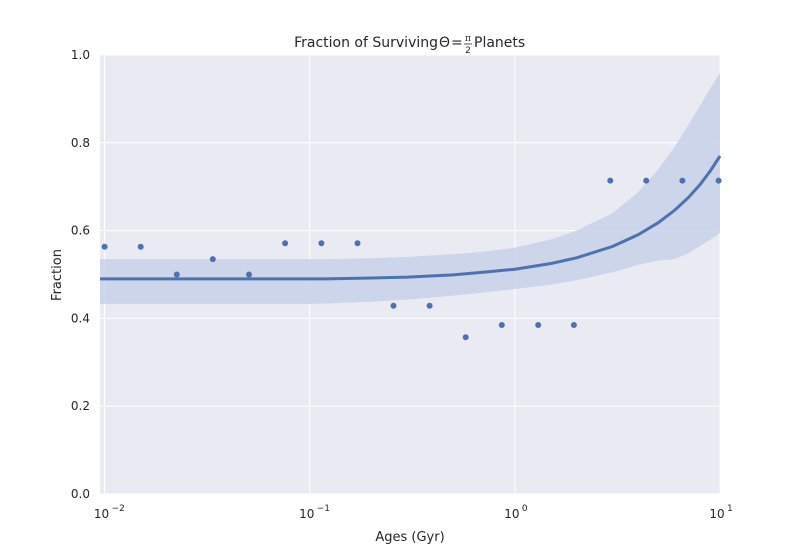  Describe the element at coordinates (457, 43) in the screenshot. I see `chart-title-equals: =` at that location.